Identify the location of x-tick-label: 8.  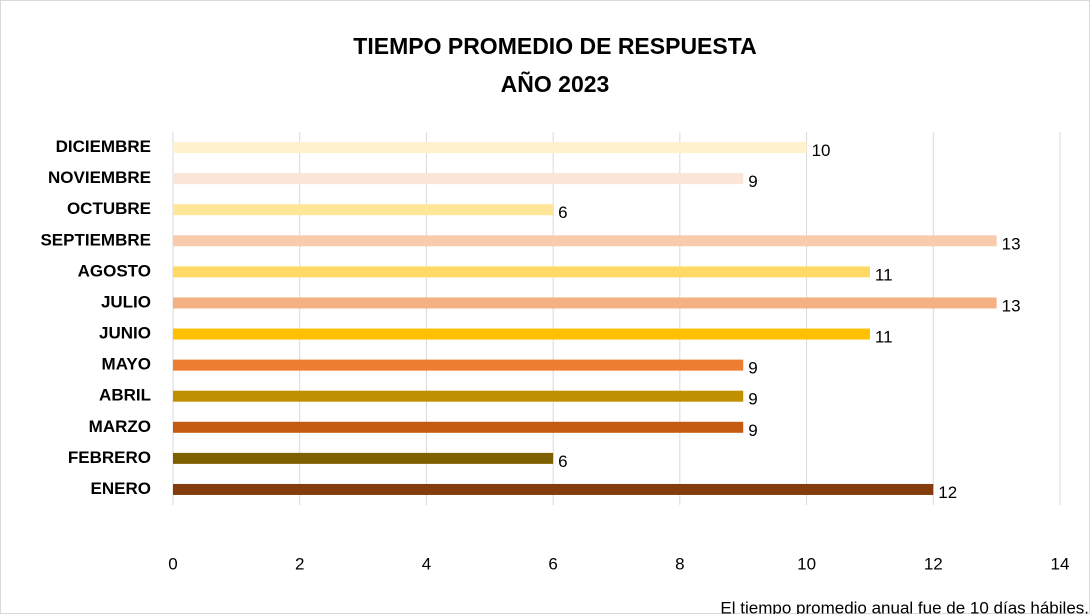
(679, 563).